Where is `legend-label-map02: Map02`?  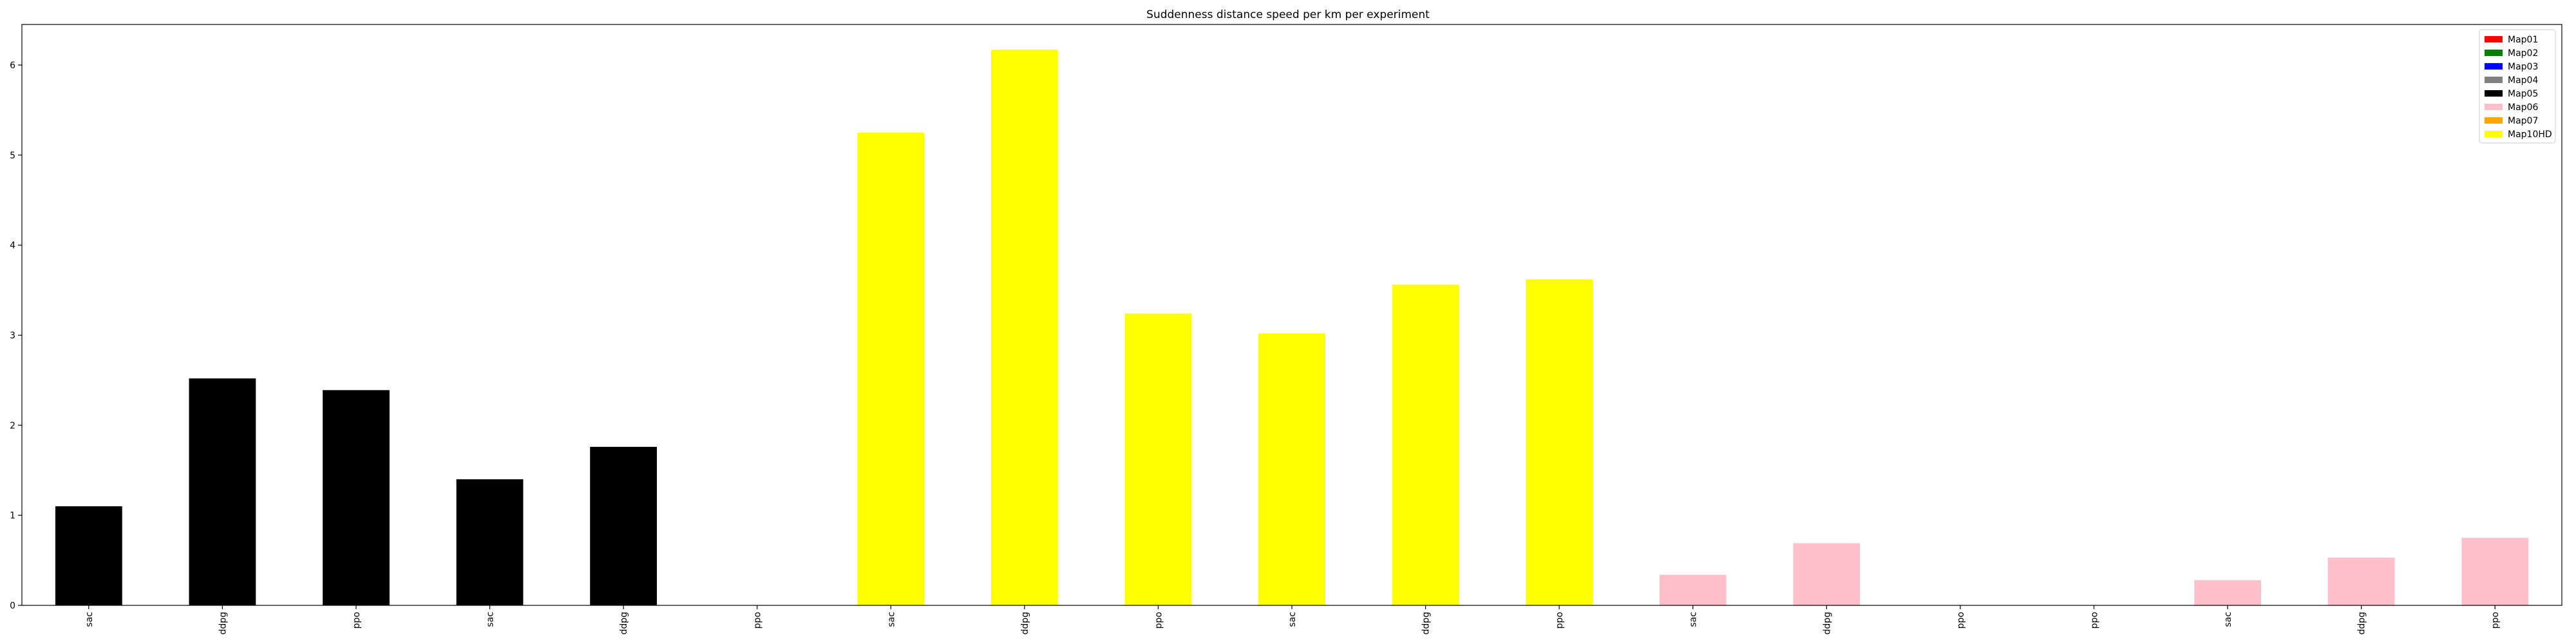
legend-label-map02: Map02 is located at coordinates (2523, 54).